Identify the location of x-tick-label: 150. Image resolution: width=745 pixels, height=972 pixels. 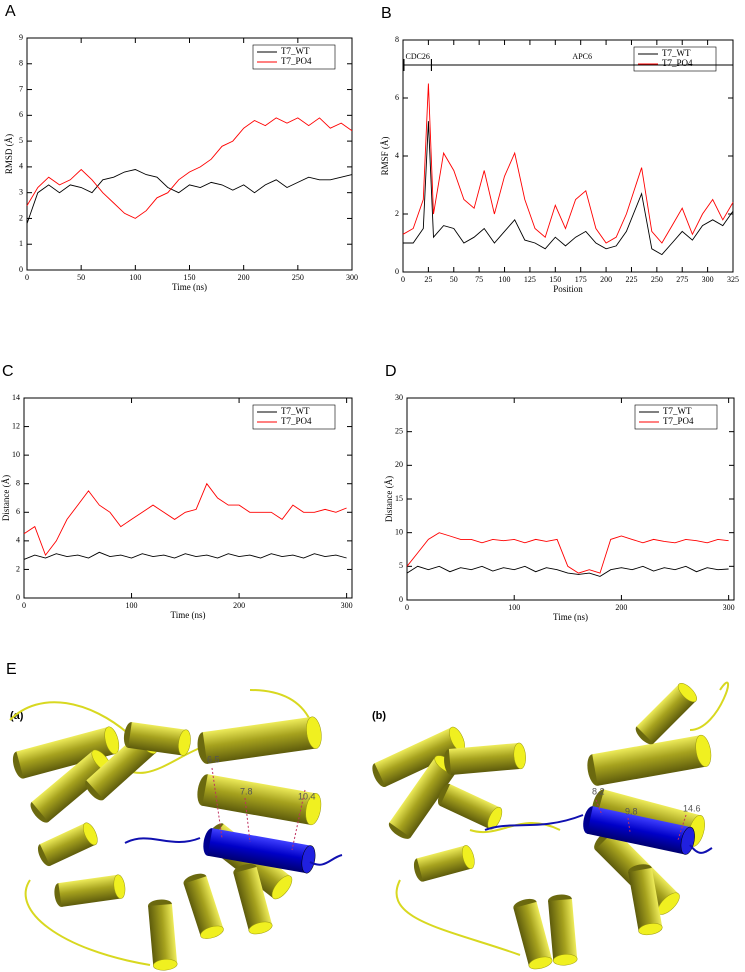
(190, 277).